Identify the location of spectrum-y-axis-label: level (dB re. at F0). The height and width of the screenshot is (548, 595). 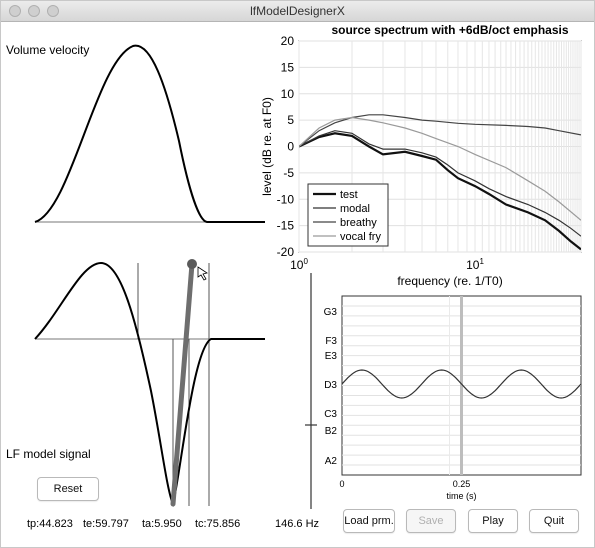
(267, 146).